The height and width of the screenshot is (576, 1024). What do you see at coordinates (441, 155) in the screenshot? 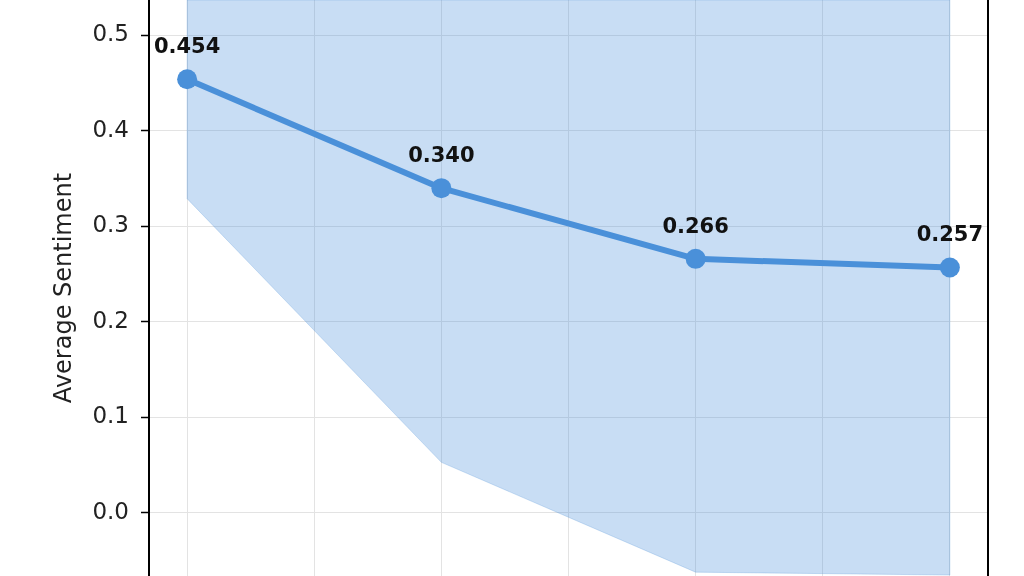
I see `data-label: 0.340` at bounding box center [441, 155].